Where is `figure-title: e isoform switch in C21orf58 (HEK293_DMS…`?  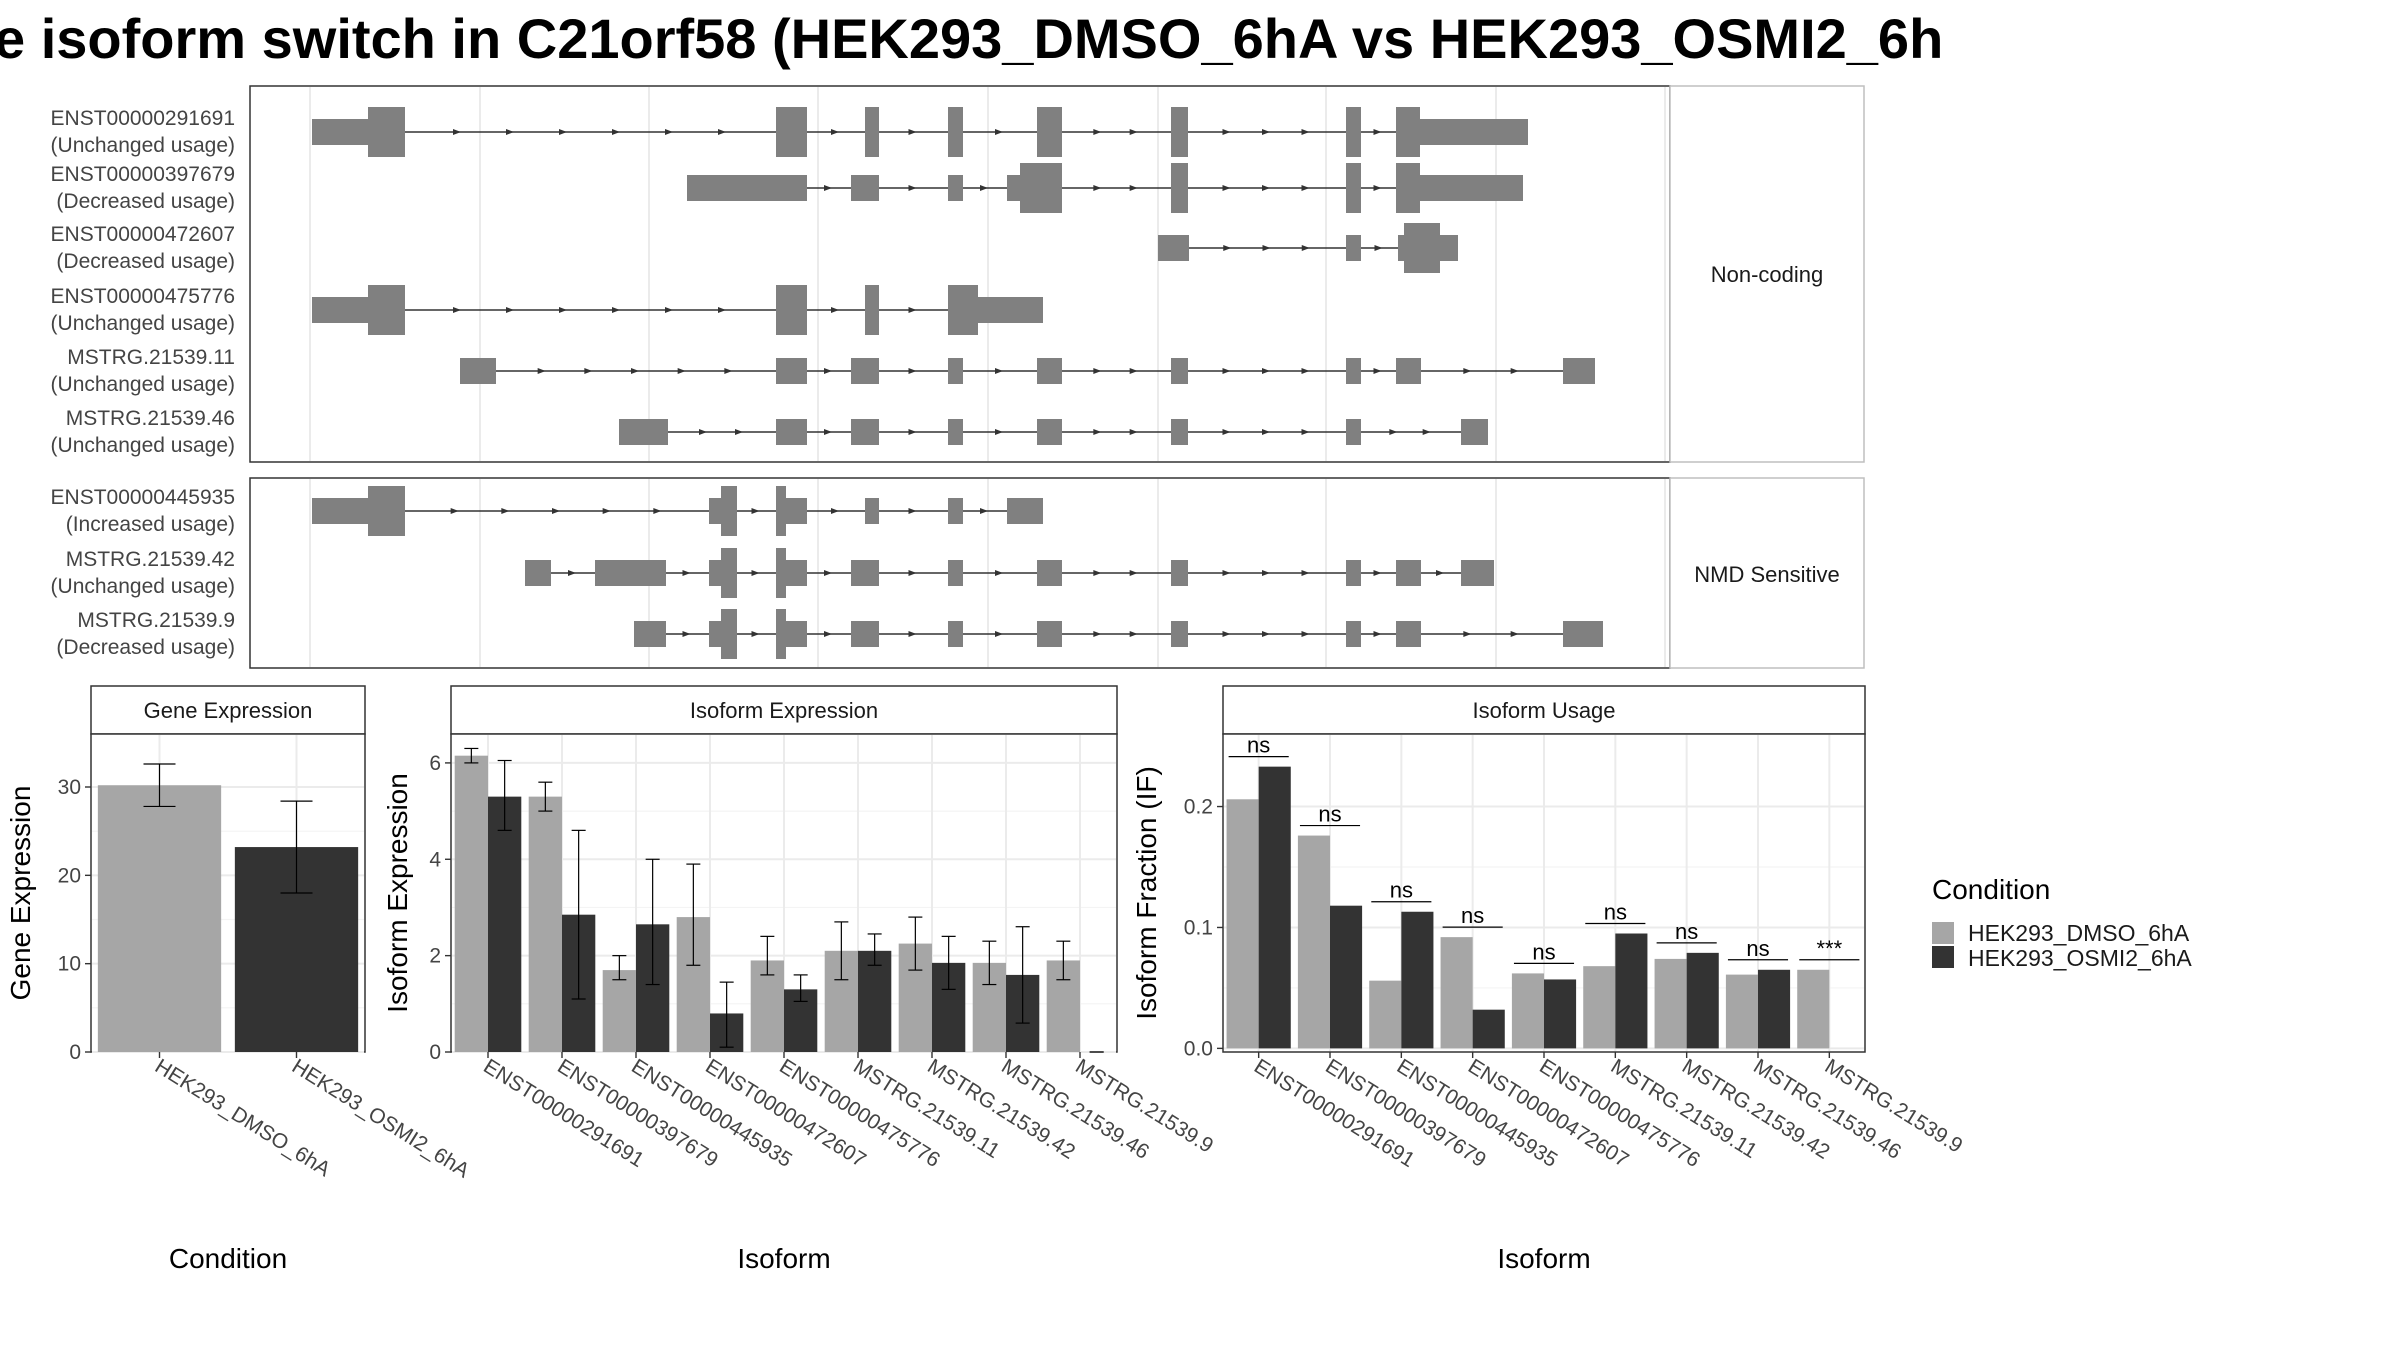
figure-title: e isoform switch in C21orf58 (HEK293_DMS… is located at coordinates (971, 38).